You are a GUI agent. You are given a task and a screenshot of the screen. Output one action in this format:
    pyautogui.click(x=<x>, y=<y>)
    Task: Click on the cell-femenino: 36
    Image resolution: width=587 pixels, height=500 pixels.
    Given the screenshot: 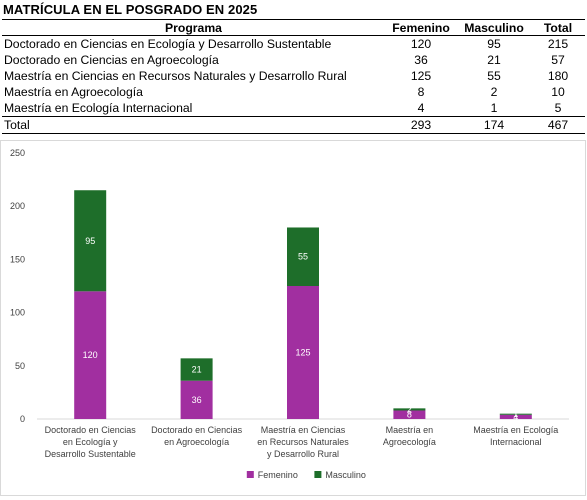 What is the action you would take?
    pyautogui.click(x=421, y=60)
    